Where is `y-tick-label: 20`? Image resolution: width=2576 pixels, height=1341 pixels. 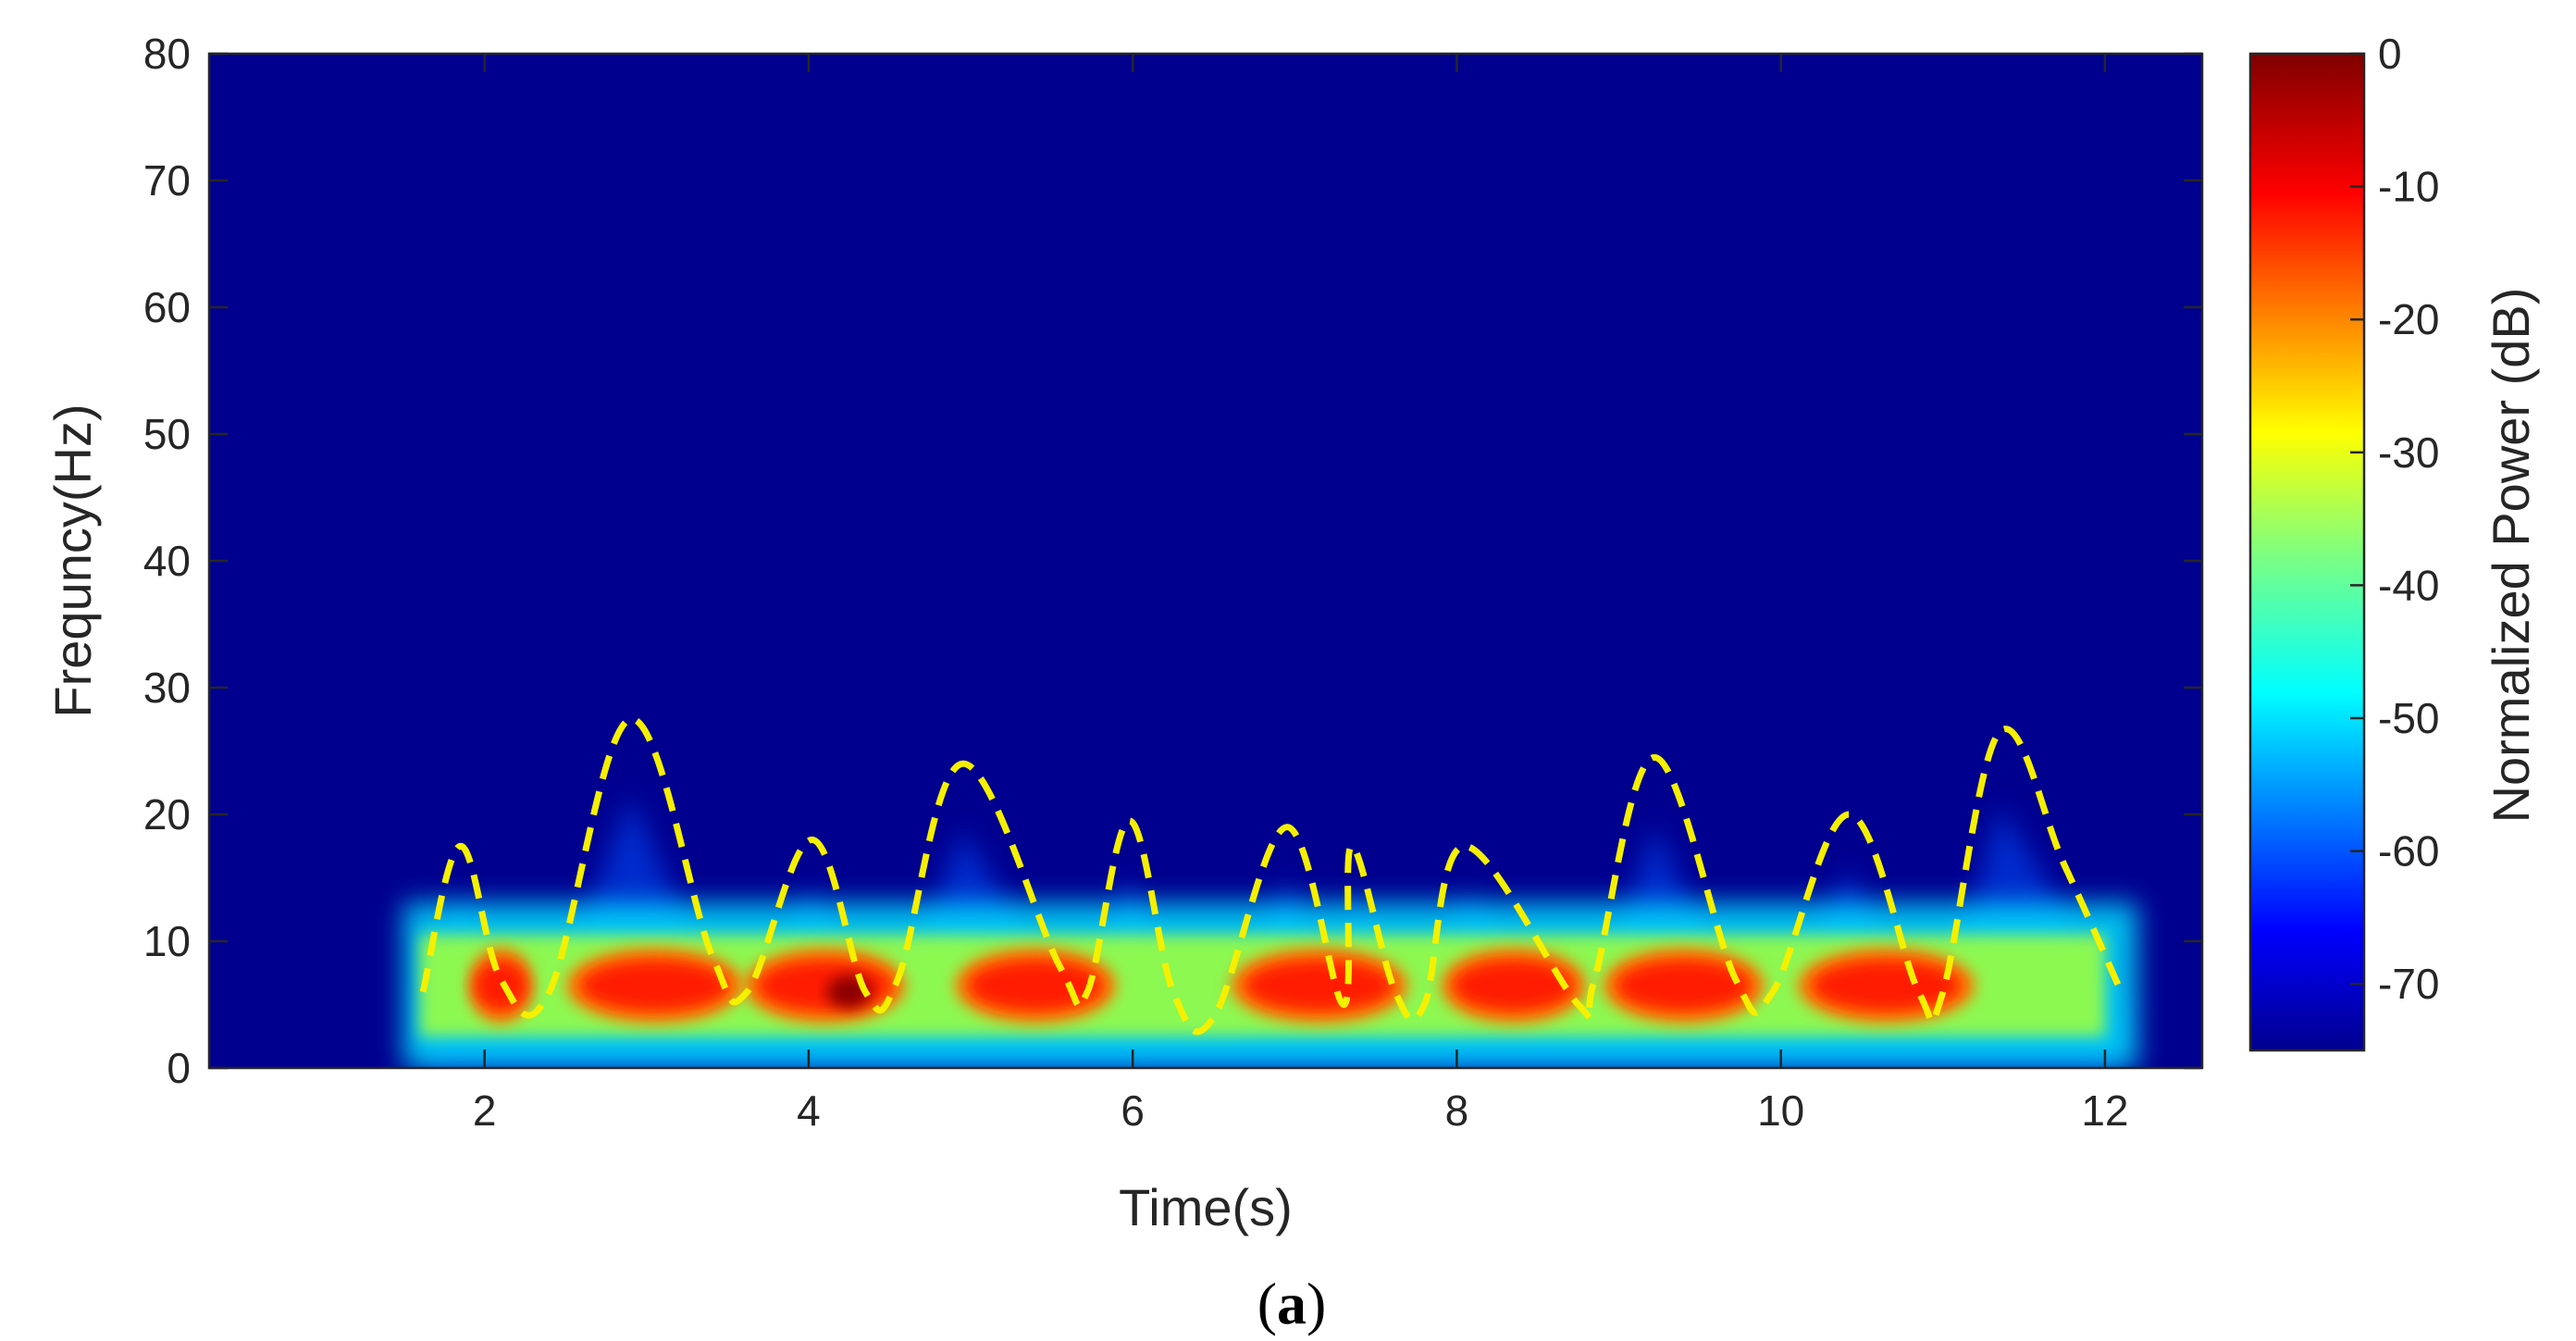 y-tick-label: 20 is located at coordinates (167, 814).